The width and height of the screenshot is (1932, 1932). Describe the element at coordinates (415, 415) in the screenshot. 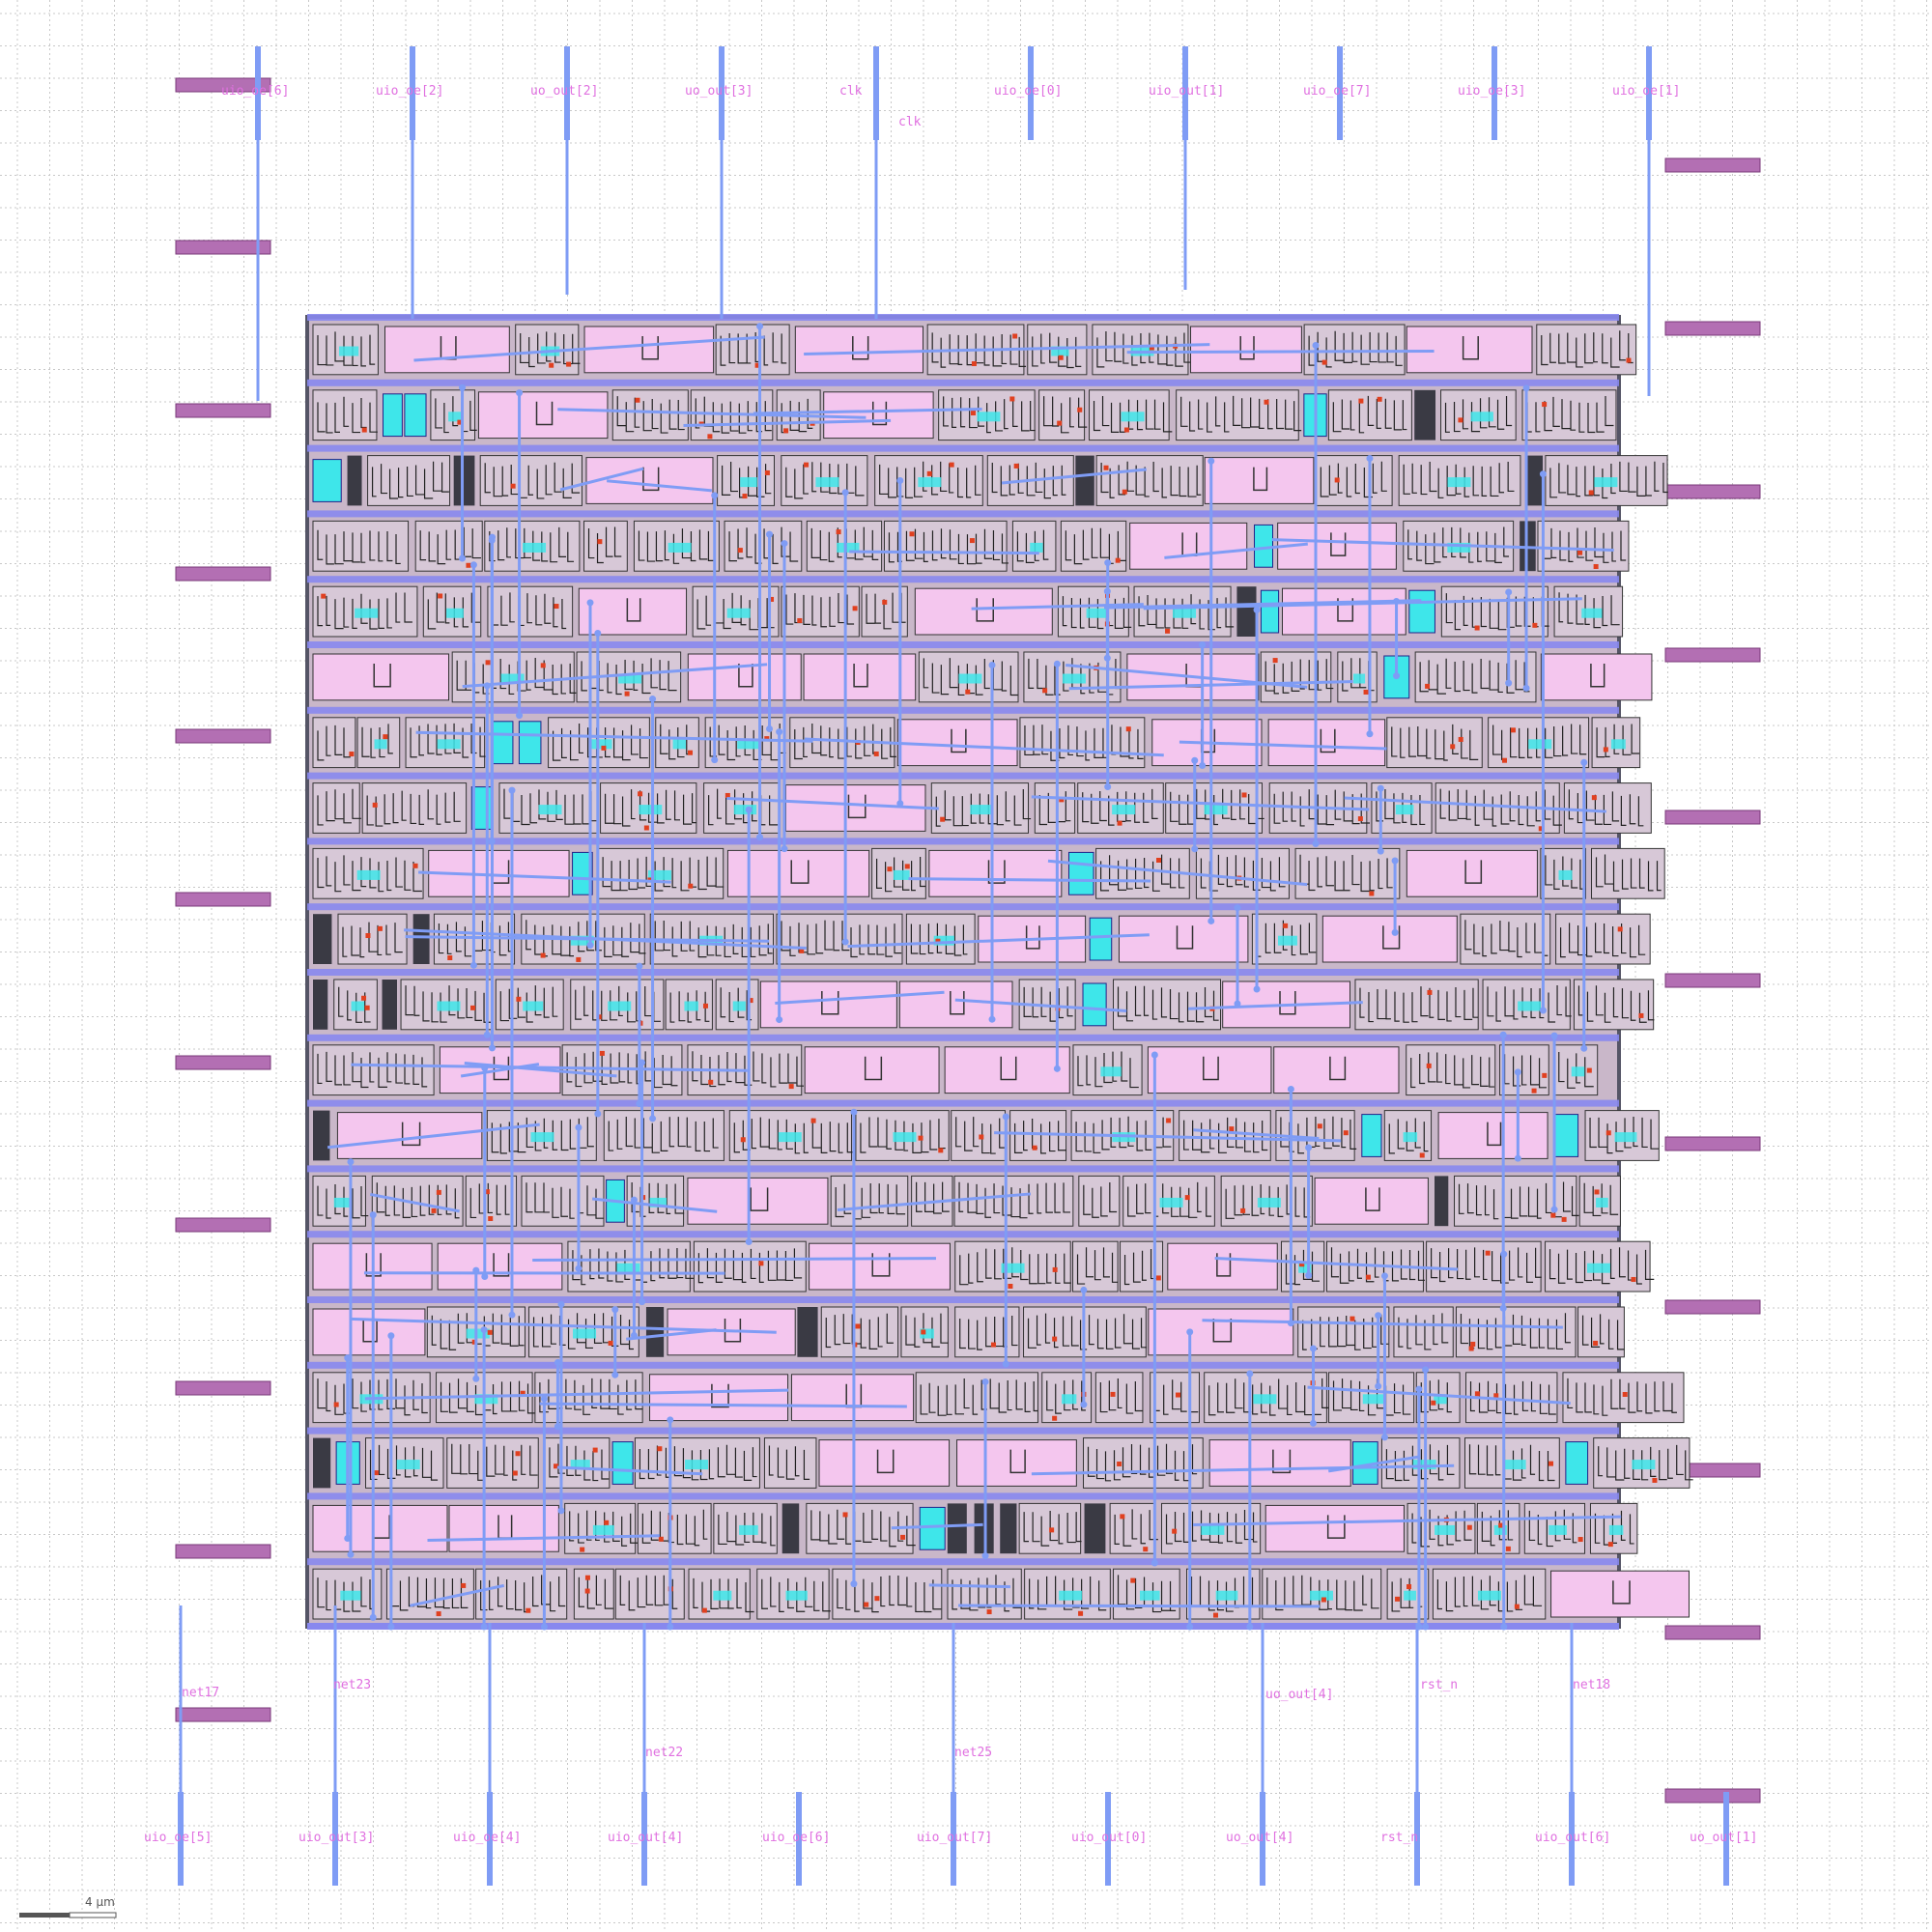

I see `tap-cell` at that location.